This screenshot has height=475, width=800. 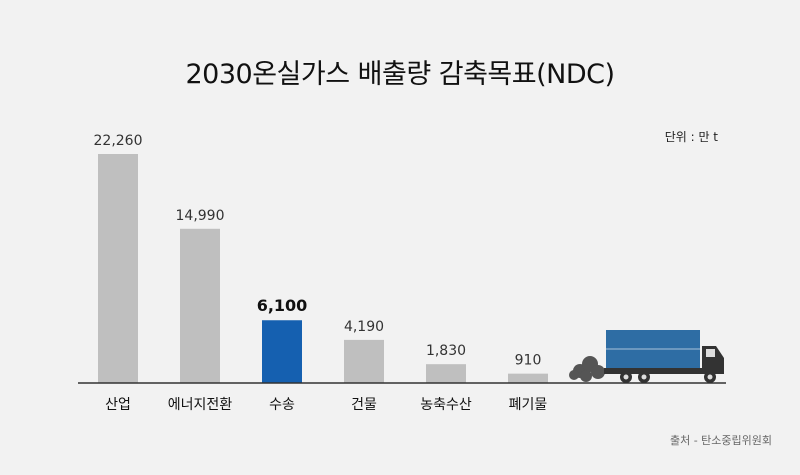 I want to click on truck-wheels, so click(x=668, y=377).